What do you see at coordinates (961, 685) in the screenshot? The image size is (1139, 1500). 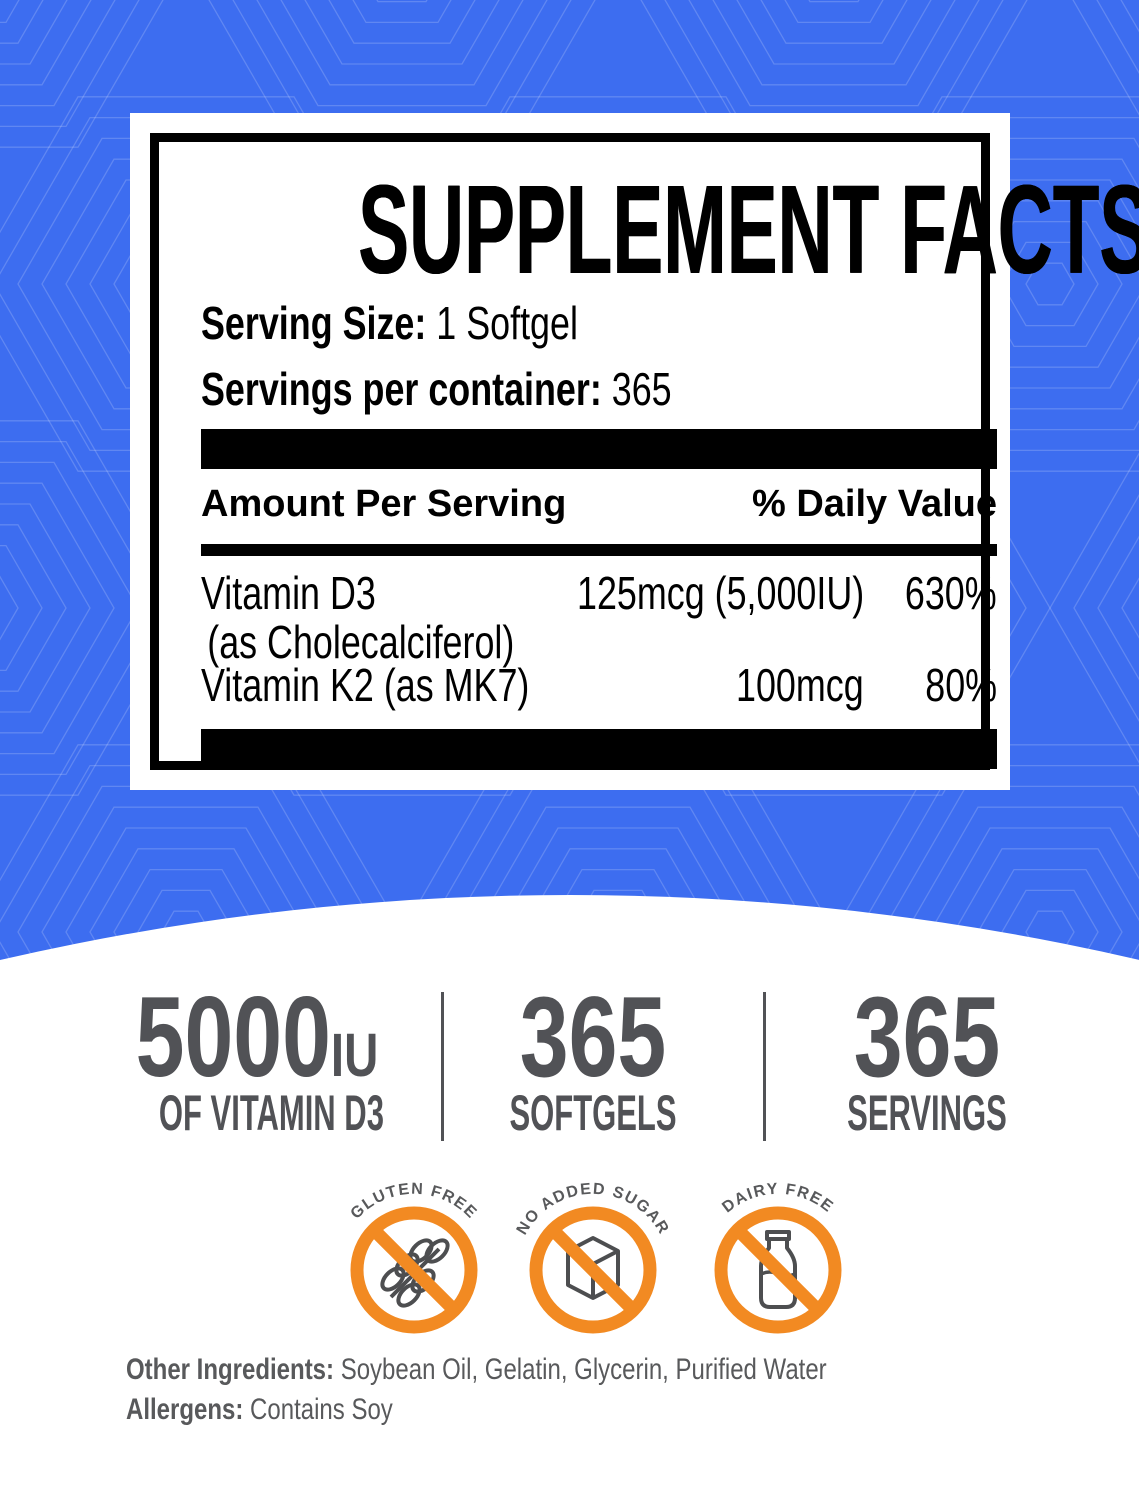 I see `nutrient-daily-value: 80%` at bounding box center [961, 685].